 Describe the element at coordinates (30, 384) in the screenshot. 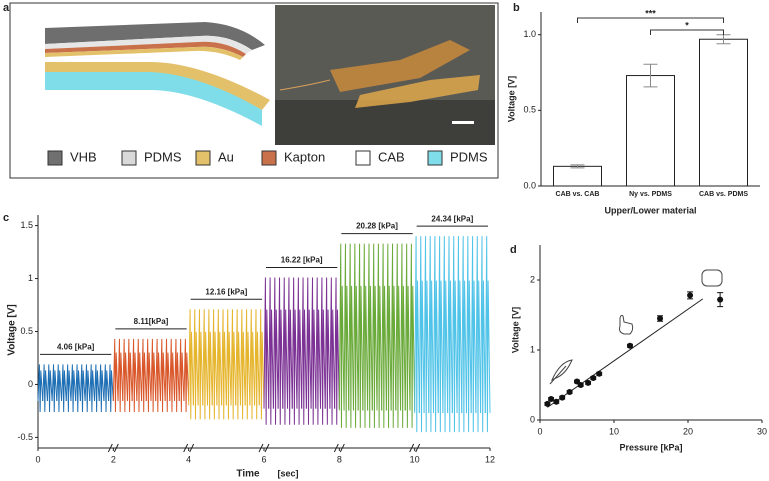

I see `y-tick-label: 0` at that location.